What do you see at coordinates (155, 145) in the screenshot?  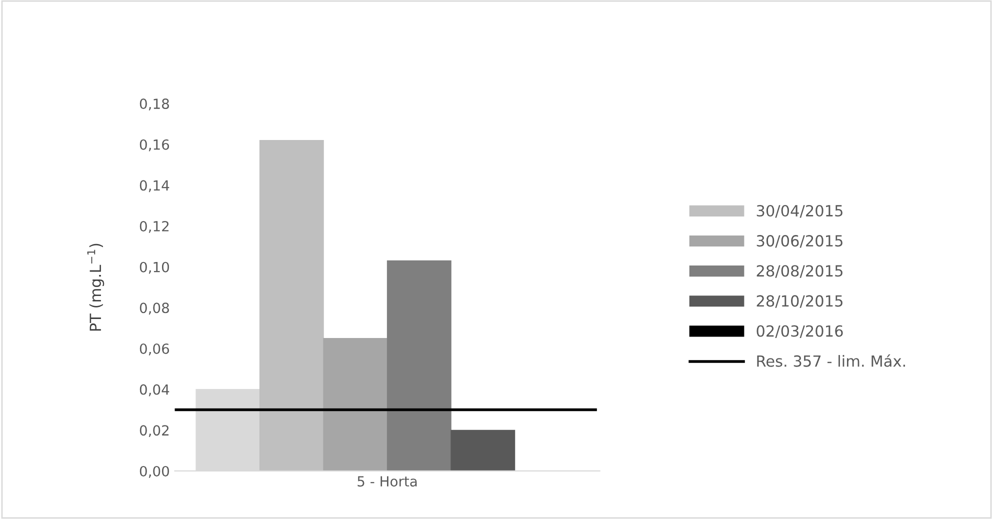 I see `y-tick-label: 0,16` at bounding box center [155, 145].